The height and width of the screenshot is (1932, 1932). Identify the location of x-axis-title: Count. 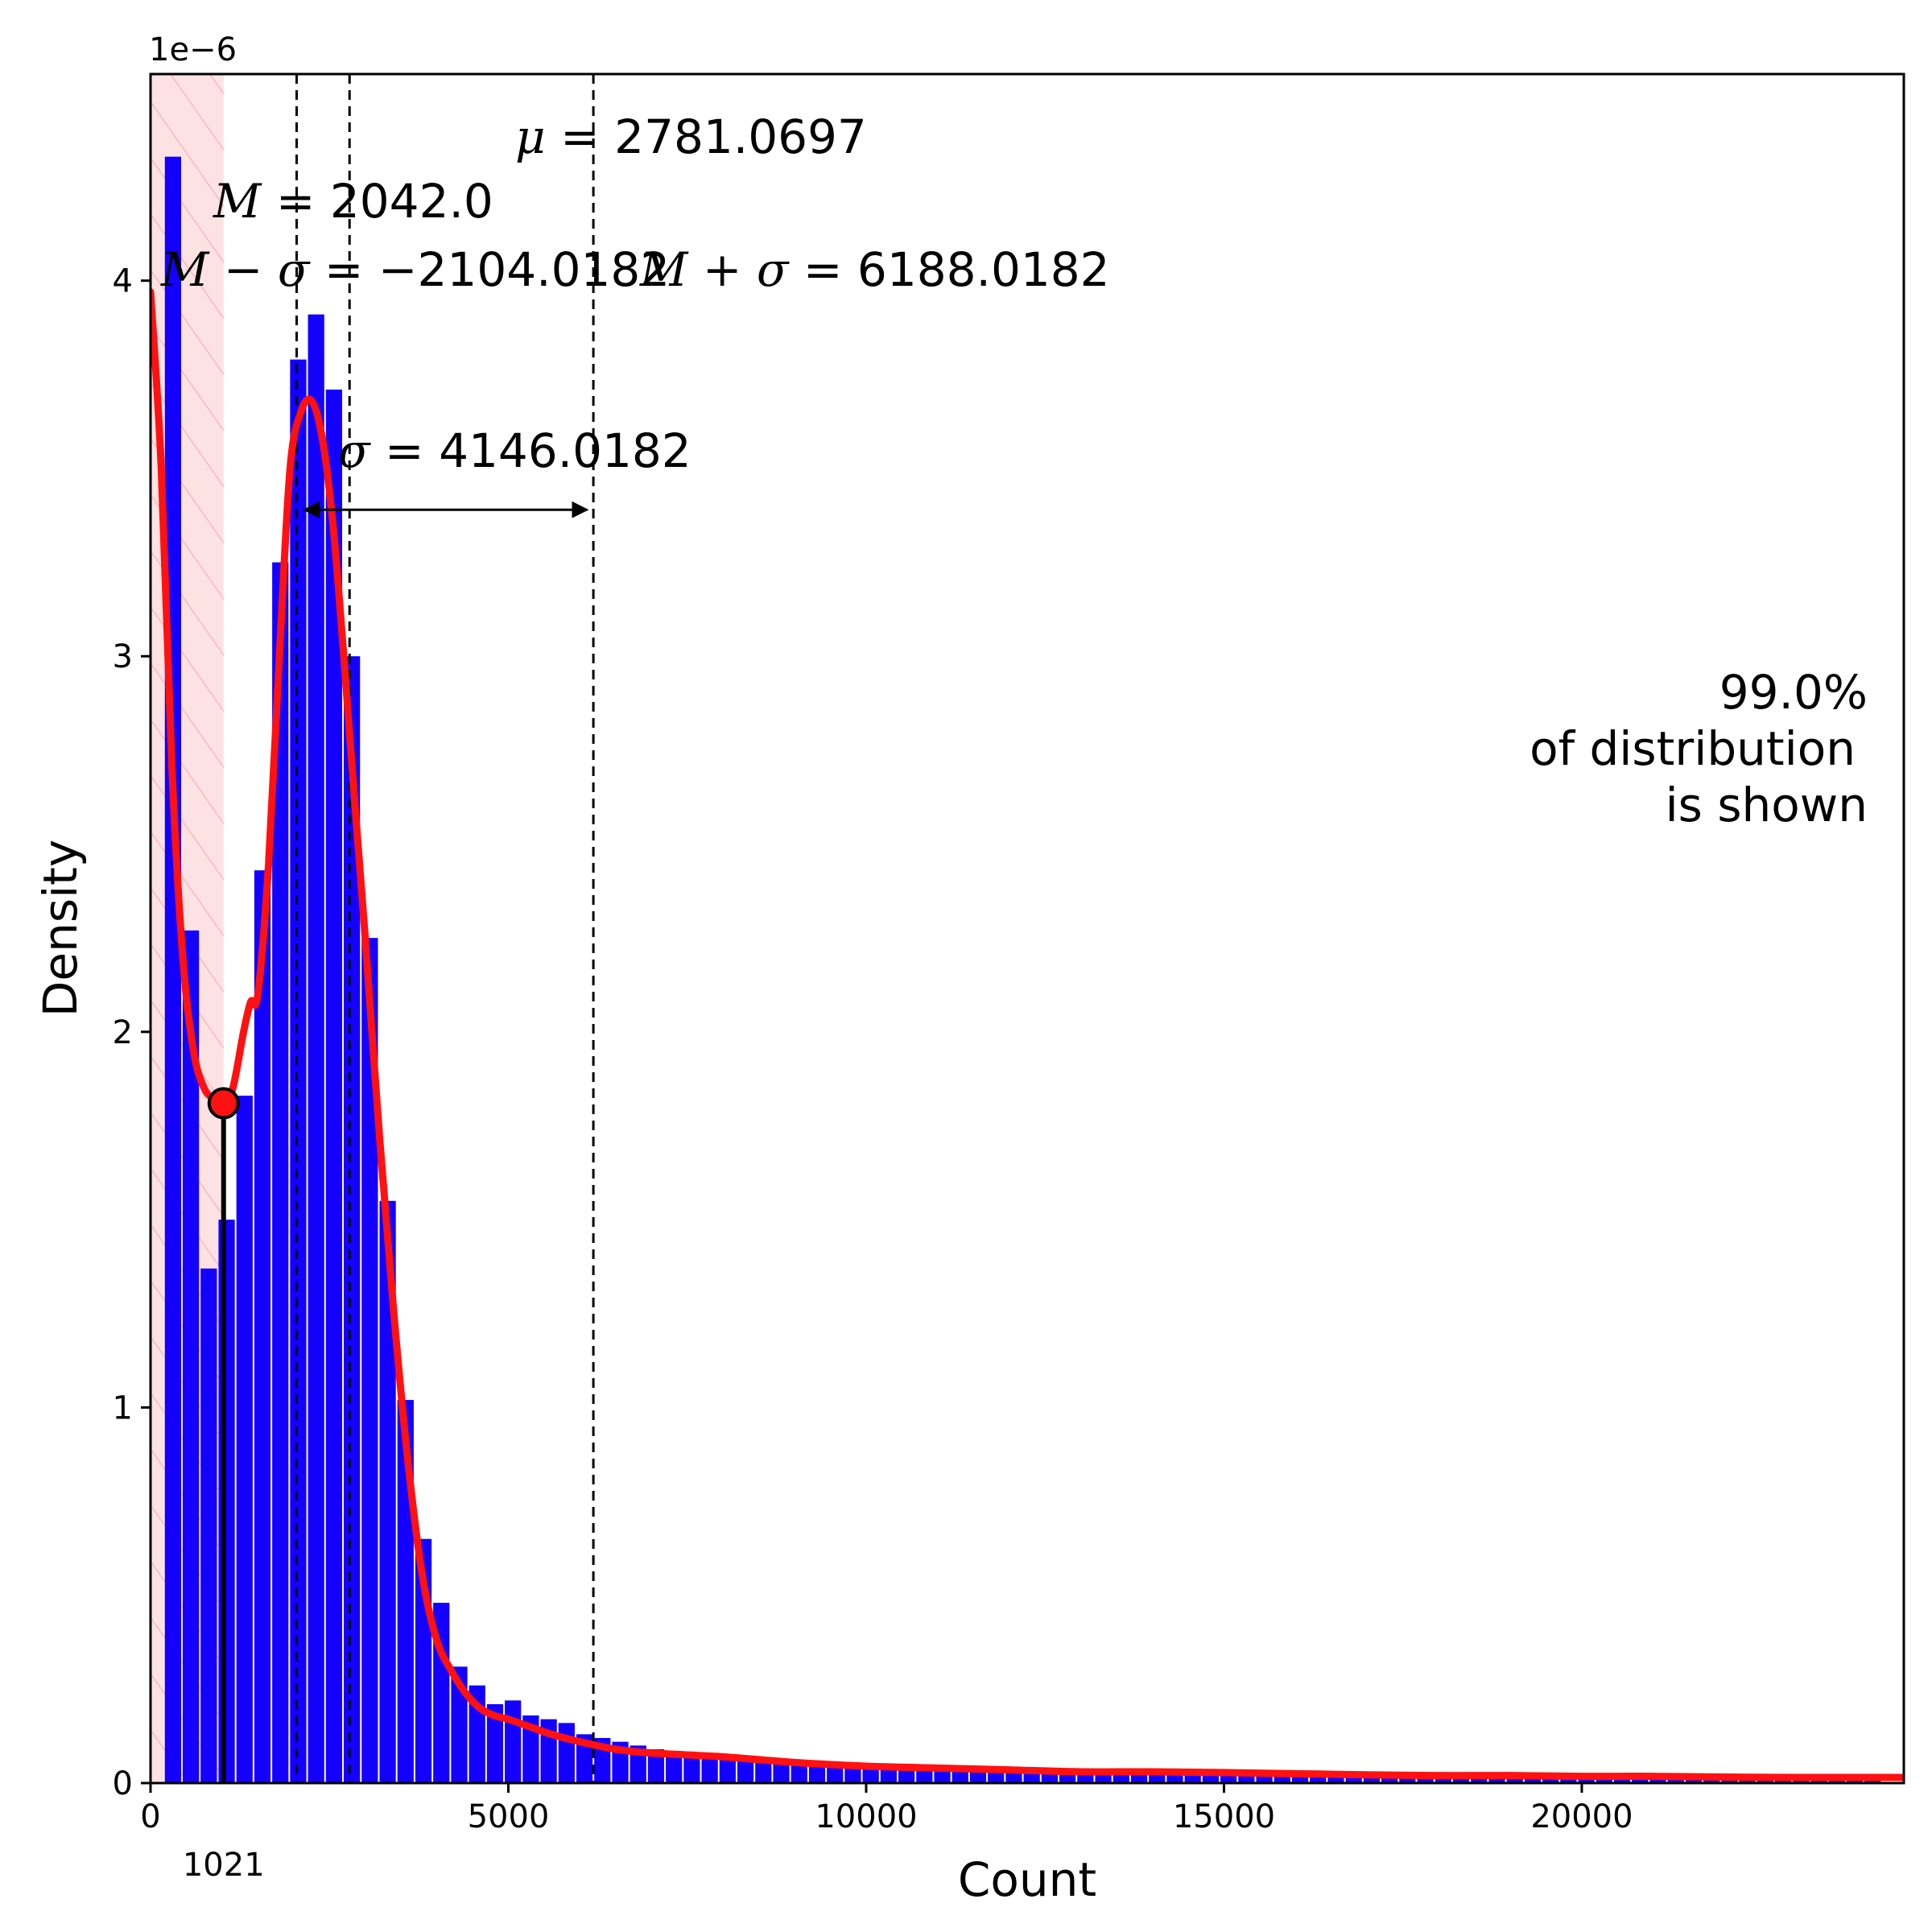
(1027, 1879).